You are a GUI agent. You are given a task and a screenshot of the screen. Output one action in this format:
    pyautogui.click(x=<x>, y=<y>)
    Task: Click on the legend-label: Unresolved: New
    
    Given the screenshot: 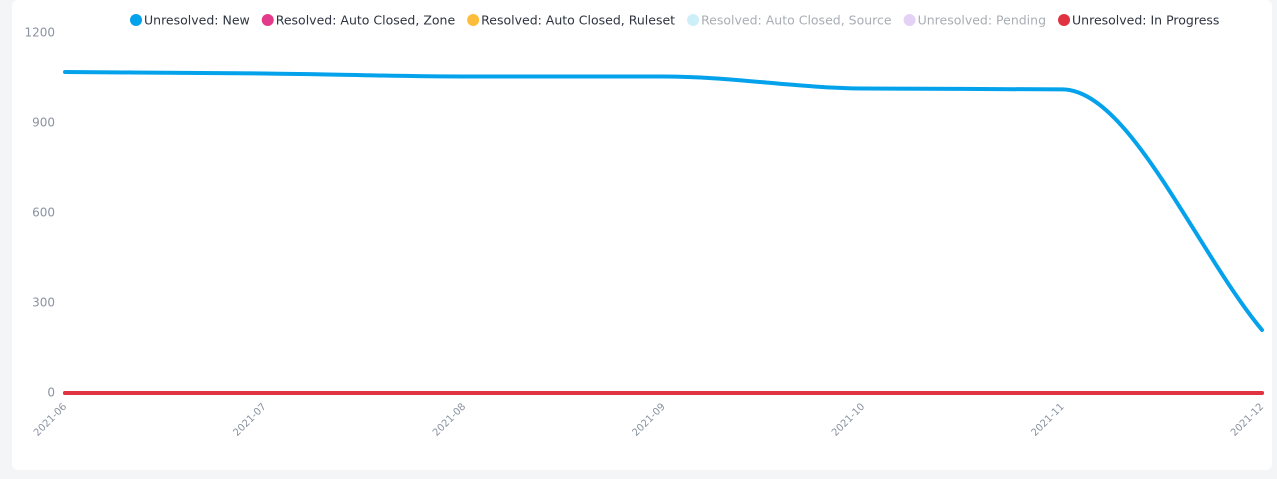 What is the action you would take?
    pyautogui.click(x=197, y=20)
    